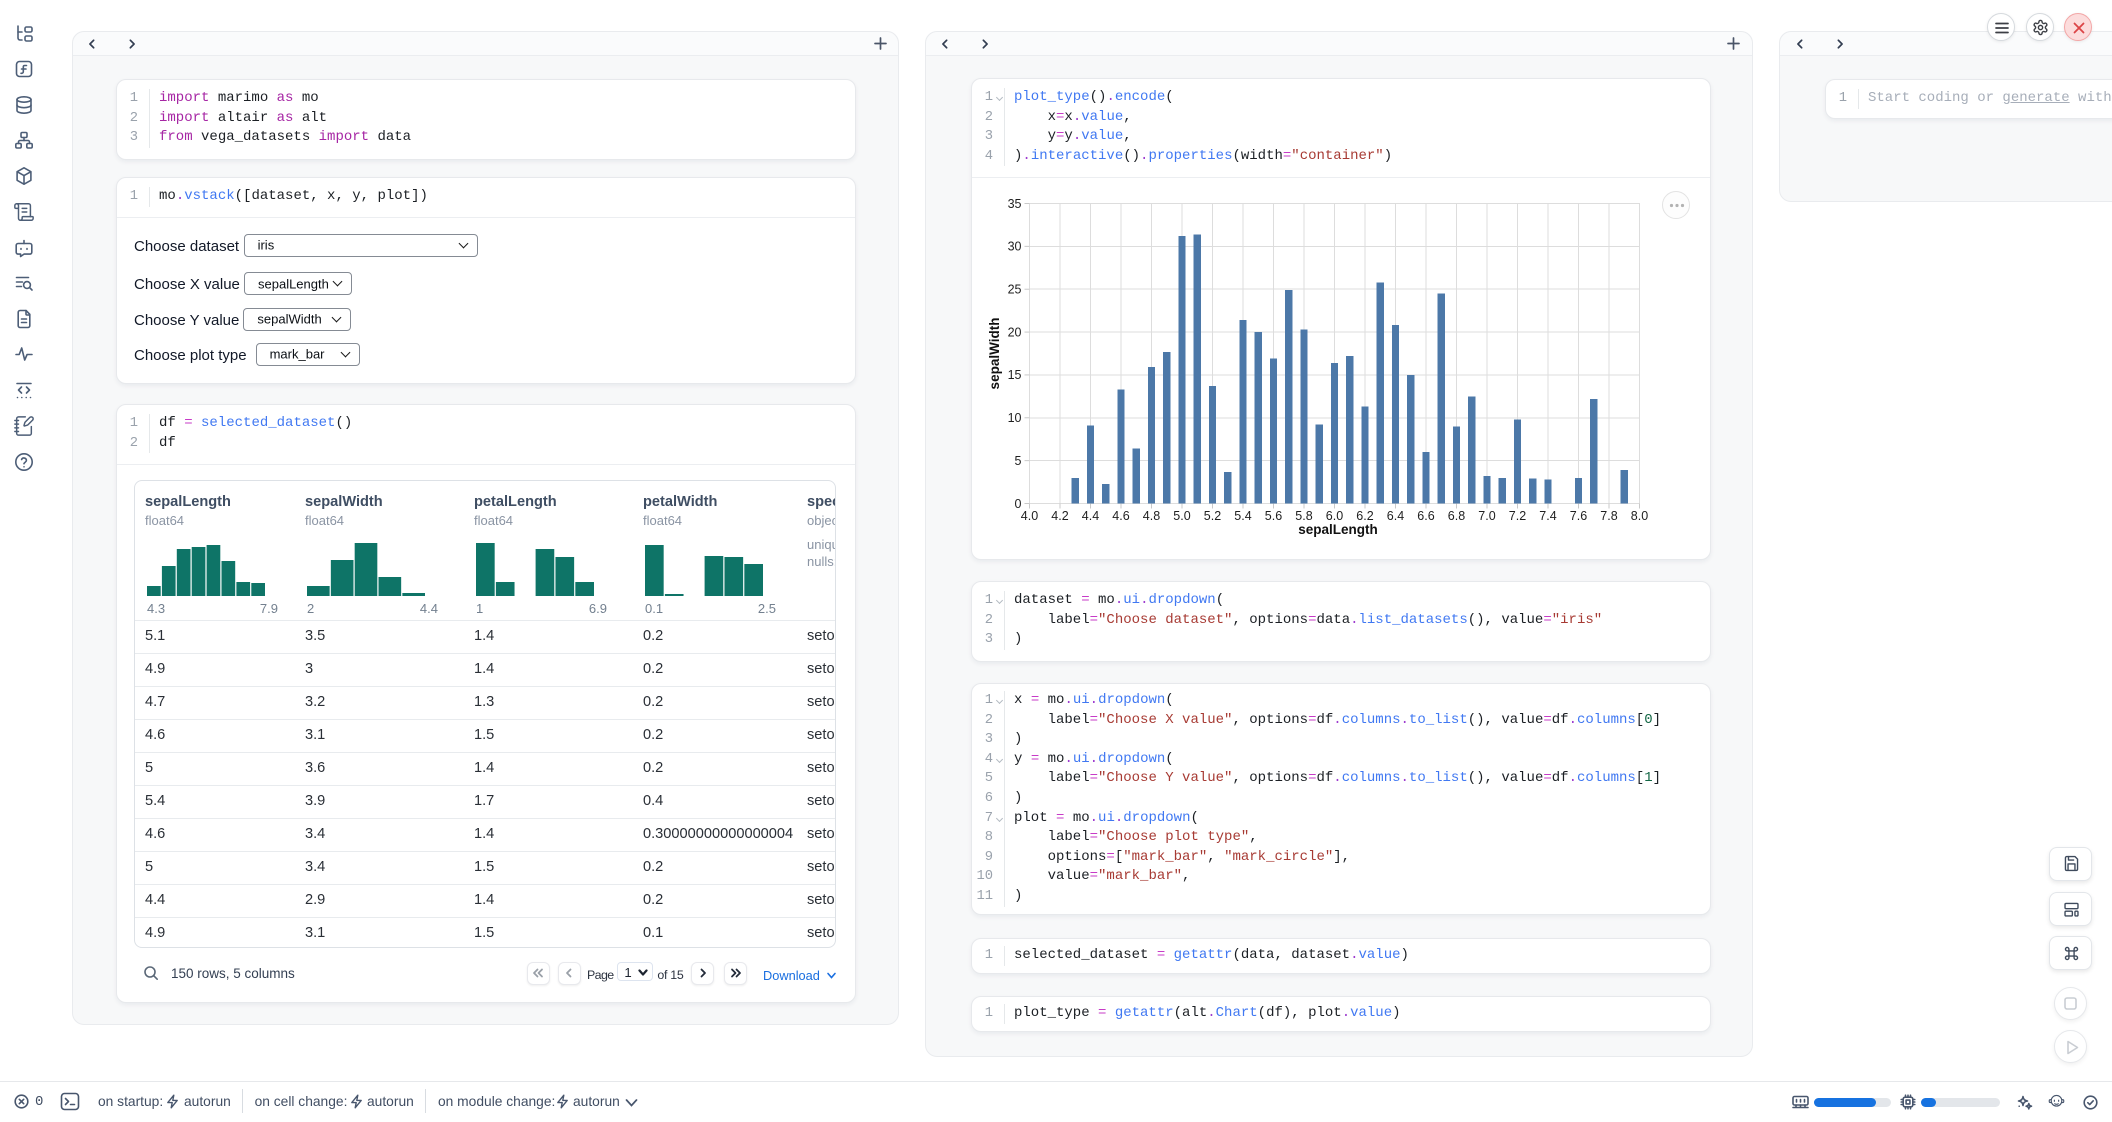 Image resolution: width=2112 pixels, height=1122 pixels. What do you see at coordinates (1608, 516) in the screenshot?
I see `svg-text: 7.8` at bounding box center [1608, 516].